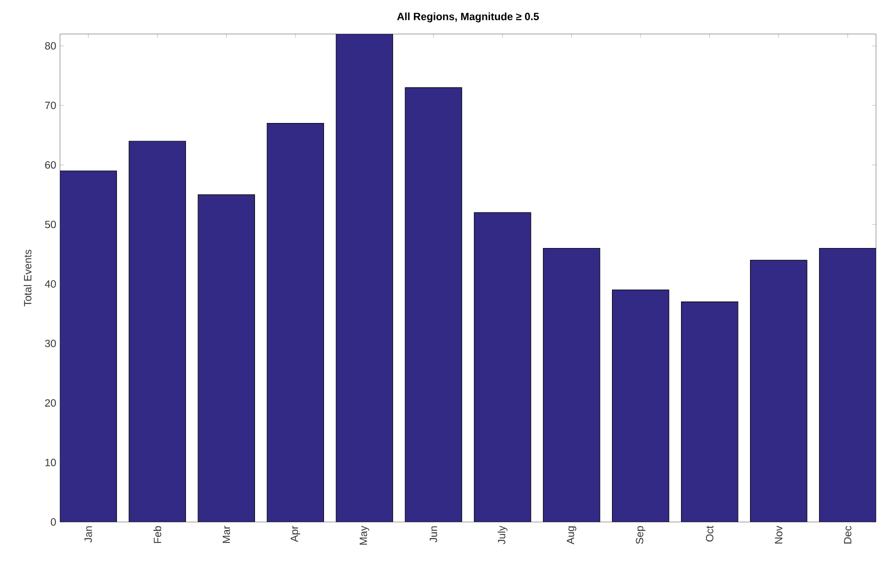 This screenshot has width=878, height=561. I want to click on x-tick-label: Feb, so click(157, 534).